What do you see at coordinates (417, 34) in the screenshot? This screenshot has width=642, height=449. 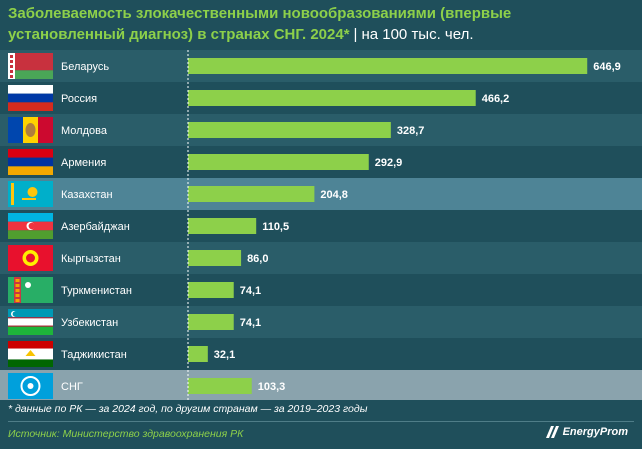 I see `chart-unit: на 100 тыс. чел.` at bounding box center [417, 34].